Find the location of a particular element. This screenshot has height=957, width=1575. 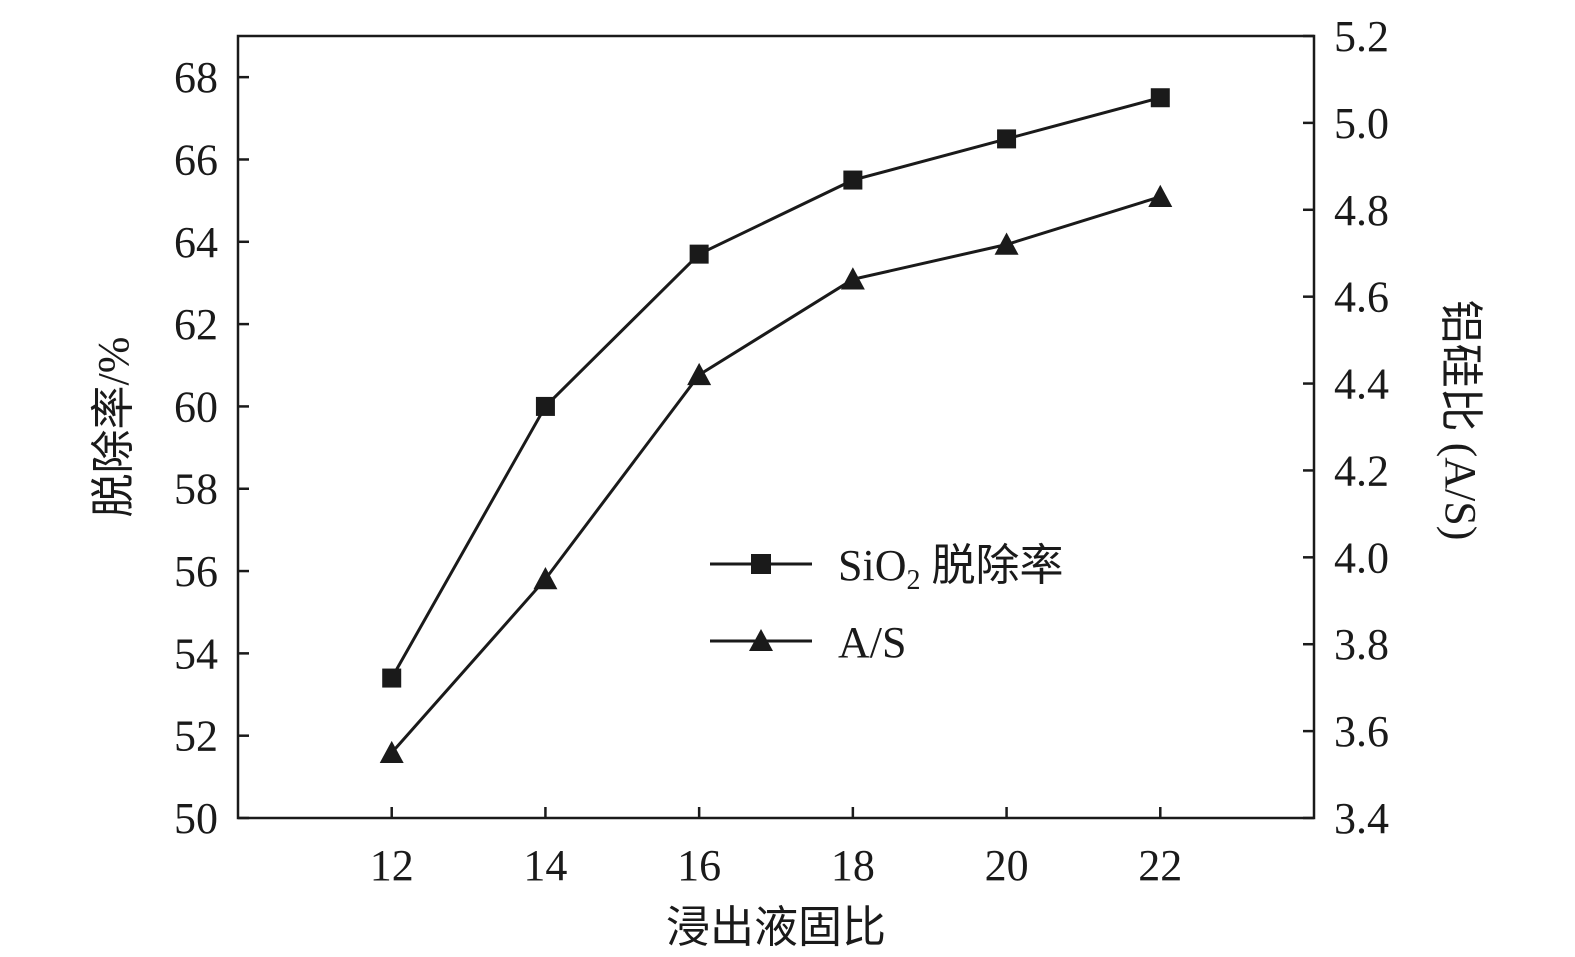

y-right-tick-label: 3.4 is located at coordinates (1361, 818).